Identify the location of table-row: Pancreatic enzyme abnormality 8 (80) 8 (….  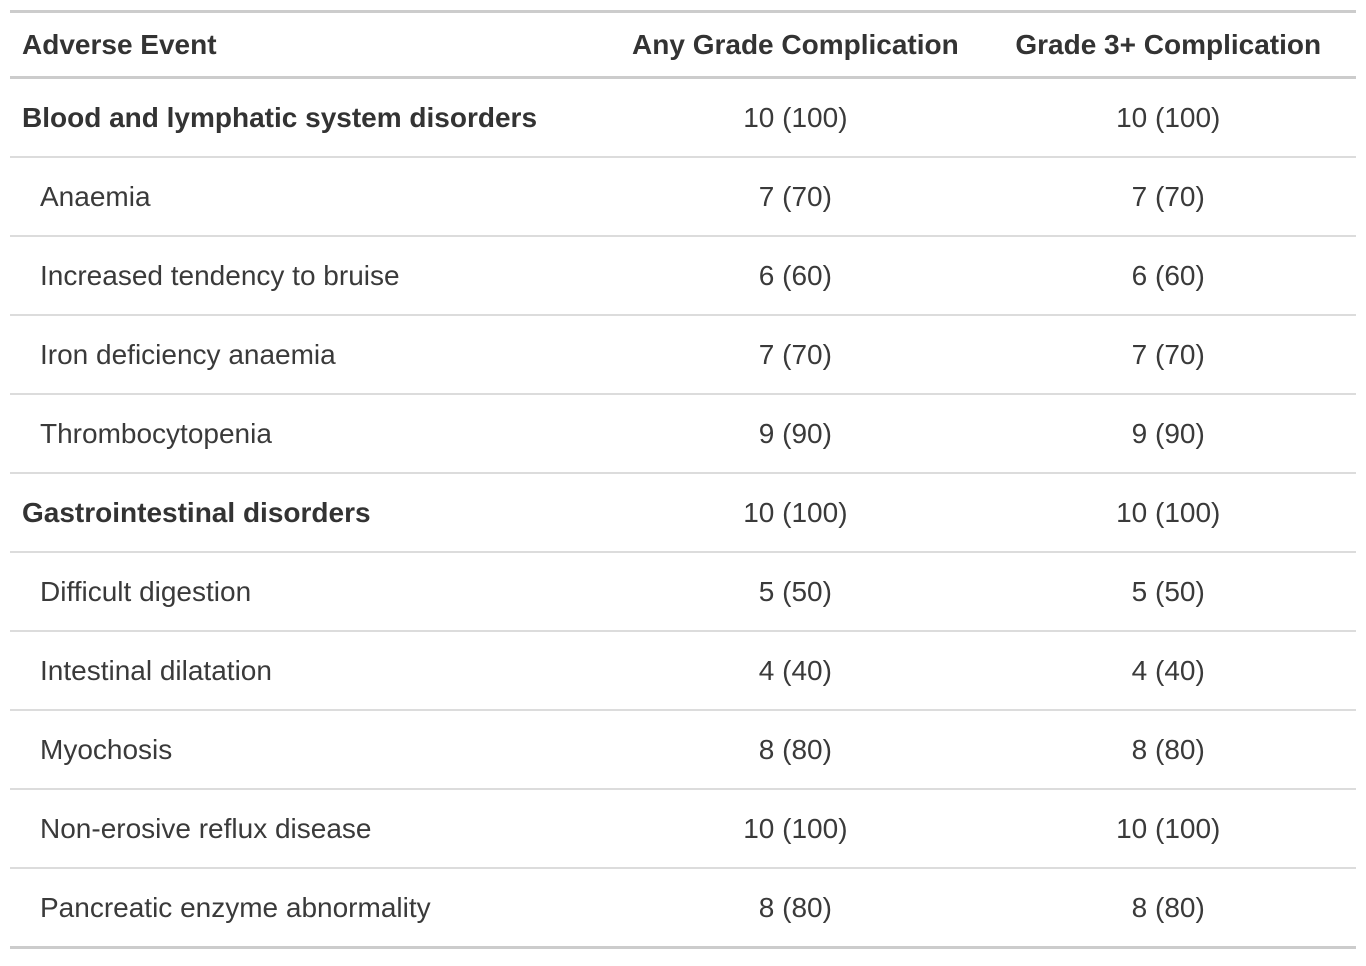
(683, 907).